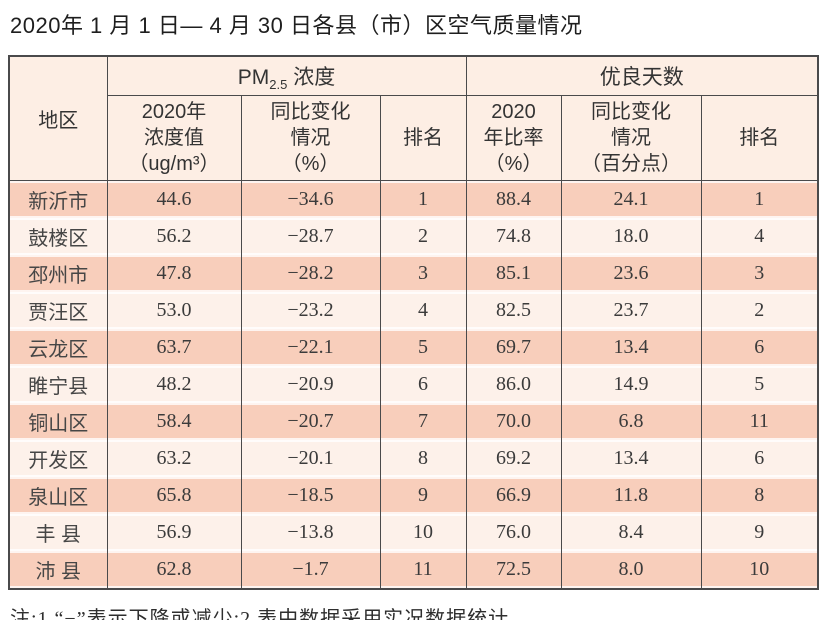 This screenshot has height=620, width=825. Describe the element at coordinates (310, 421) in the screenshot. I see `cell-pm-change: −20.7` at that location.